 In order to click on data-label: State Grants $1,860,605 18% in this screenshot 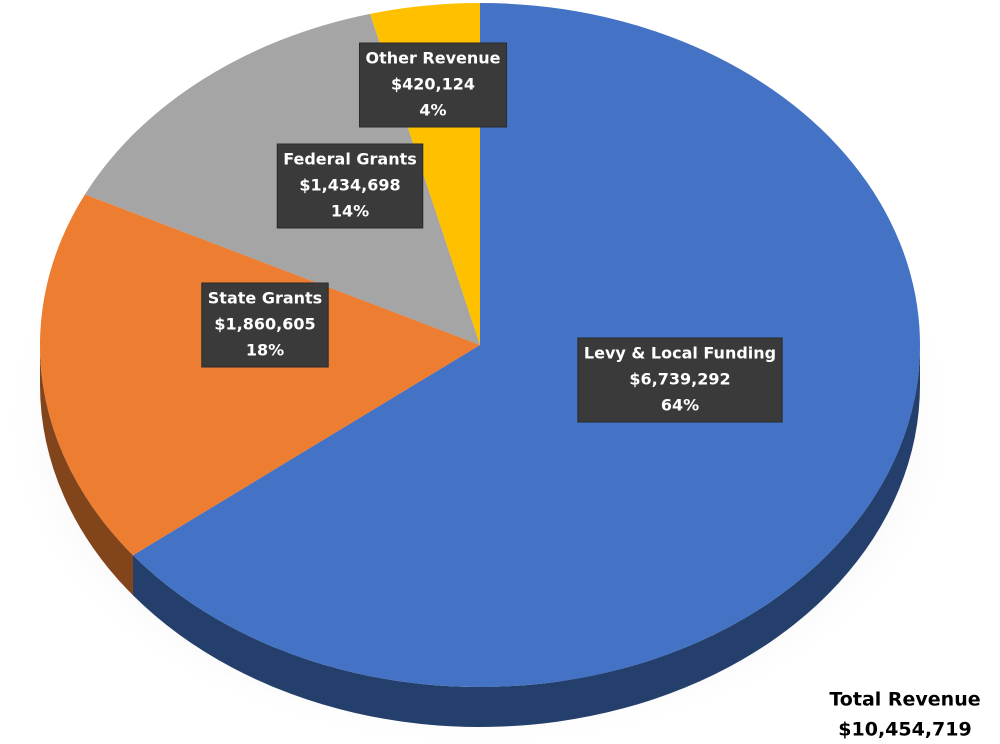, I will do `click(265, 325)`.